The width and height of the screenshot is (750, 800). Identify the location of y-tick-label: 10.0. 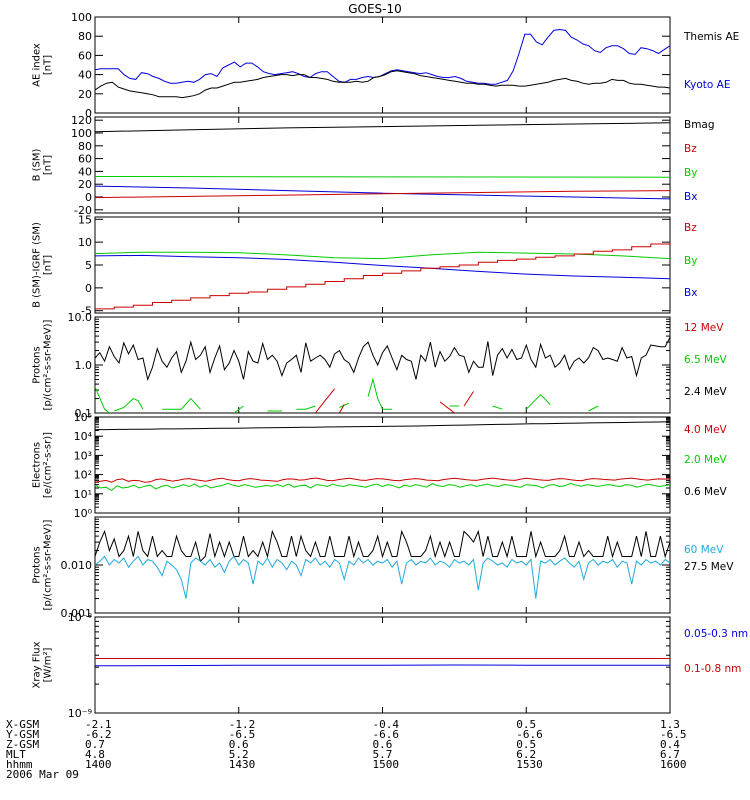
(80, 317).